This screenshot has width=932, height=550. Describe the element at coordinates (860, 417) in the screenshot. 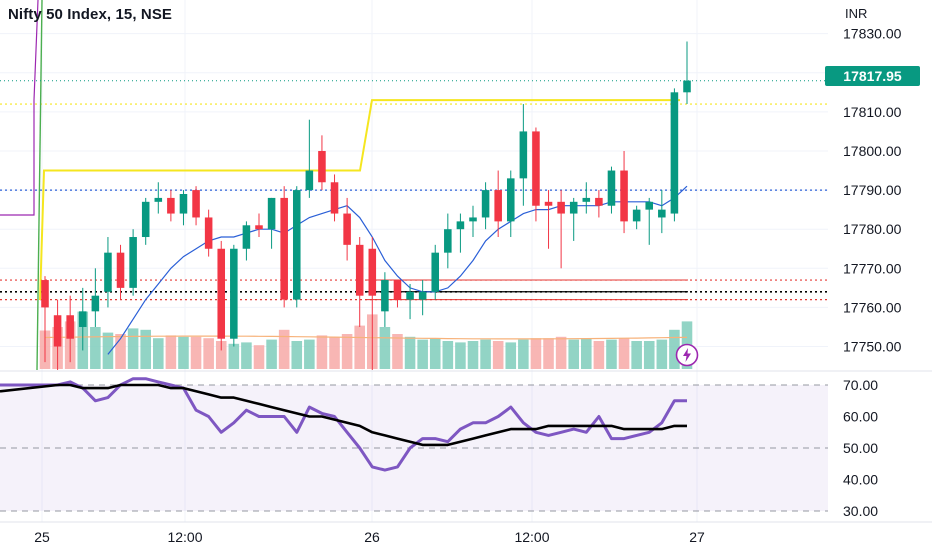

I see `rsi-tick-label: 60.00` at that location.